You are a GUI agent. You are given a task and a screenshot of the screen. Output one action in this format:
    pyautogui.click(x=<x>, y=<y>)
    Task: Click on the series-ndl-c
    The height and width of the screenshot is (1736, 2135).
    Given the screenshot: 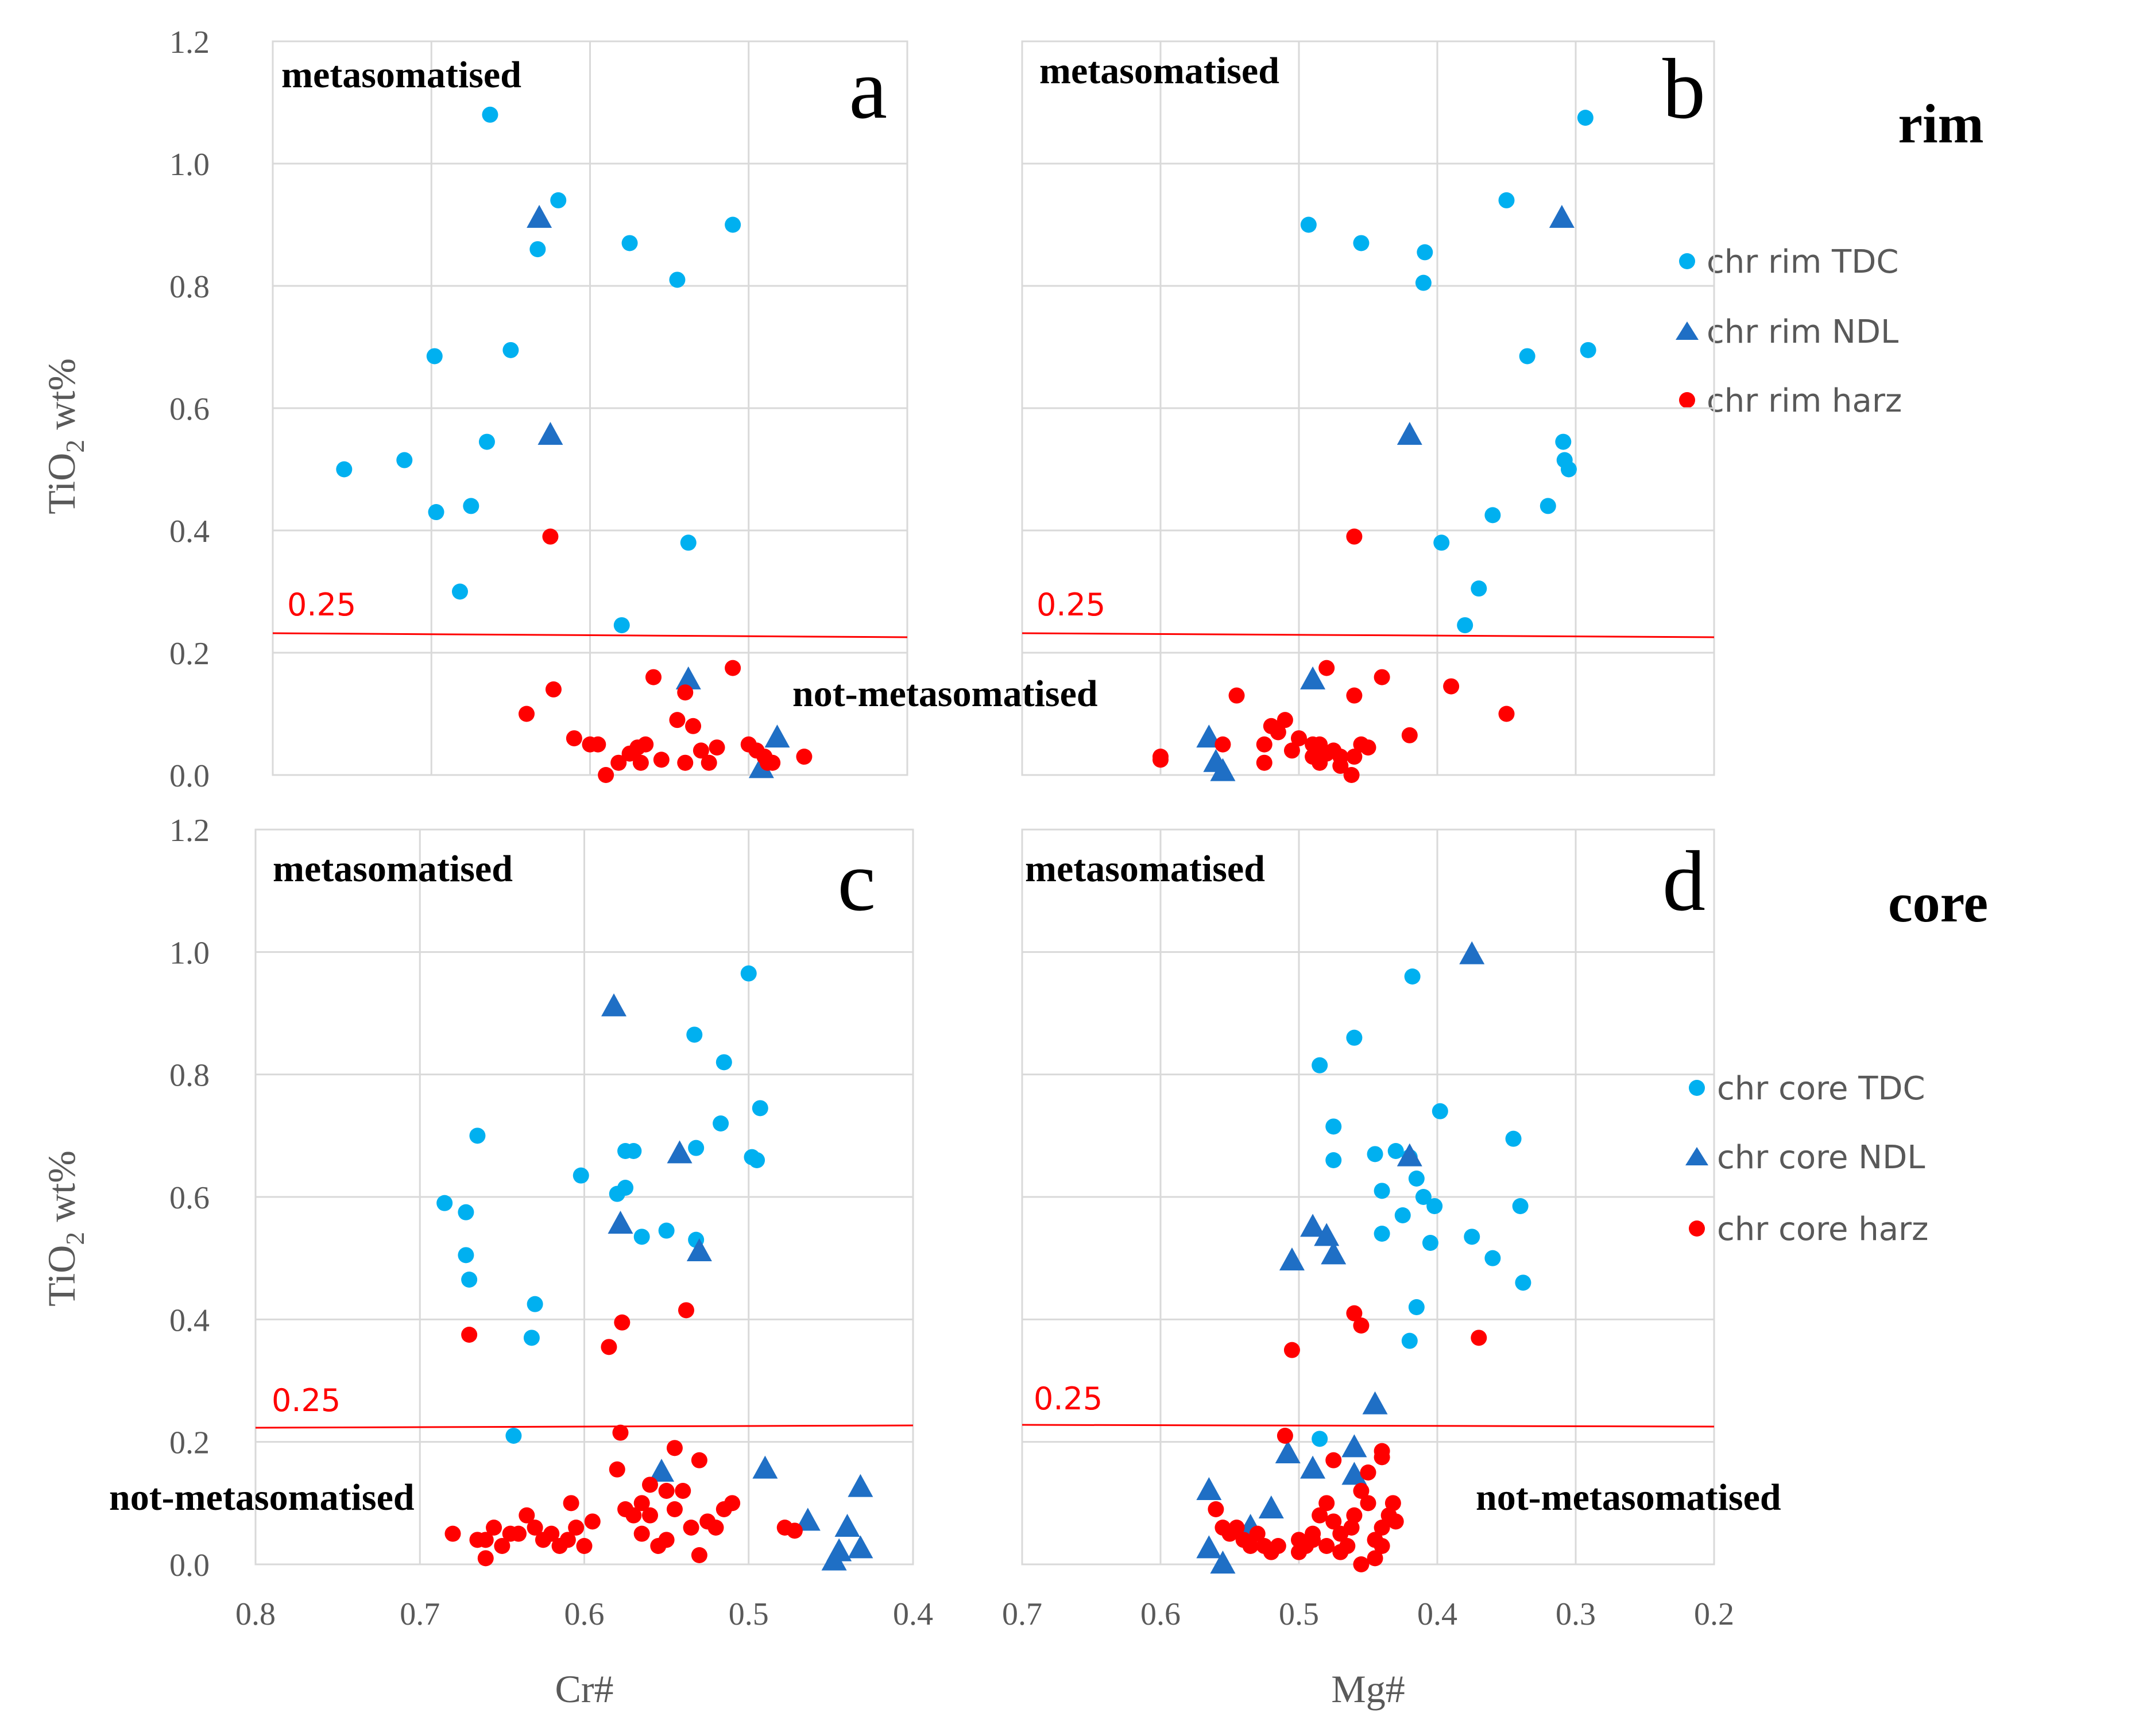 What is the action you would take?
    pyautogui.click(x=737, y=1282)
    